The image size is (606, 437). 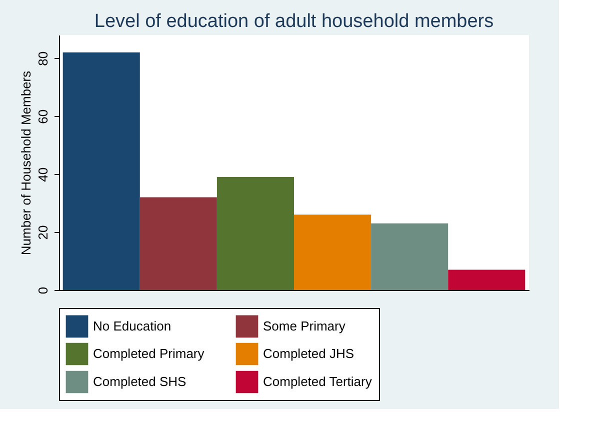 I want to click on y-tick-label: 60, so click(x=43, y=116).